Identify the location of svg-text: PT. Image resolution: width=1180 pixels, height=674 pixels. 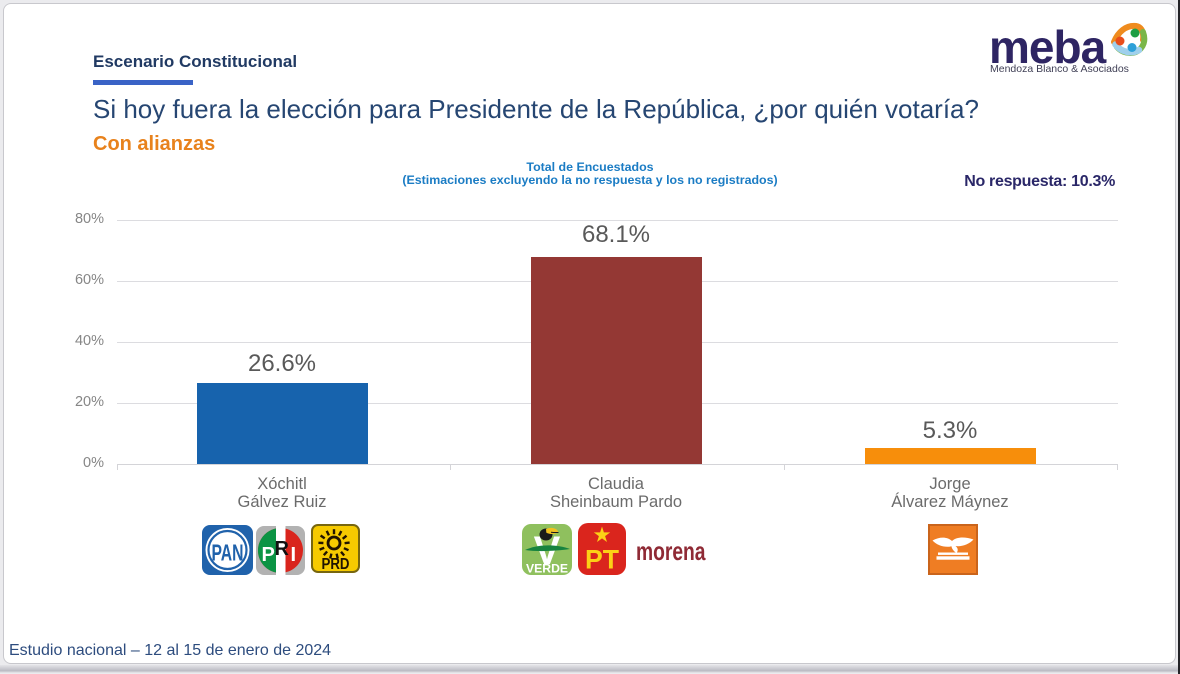
(602, 560).